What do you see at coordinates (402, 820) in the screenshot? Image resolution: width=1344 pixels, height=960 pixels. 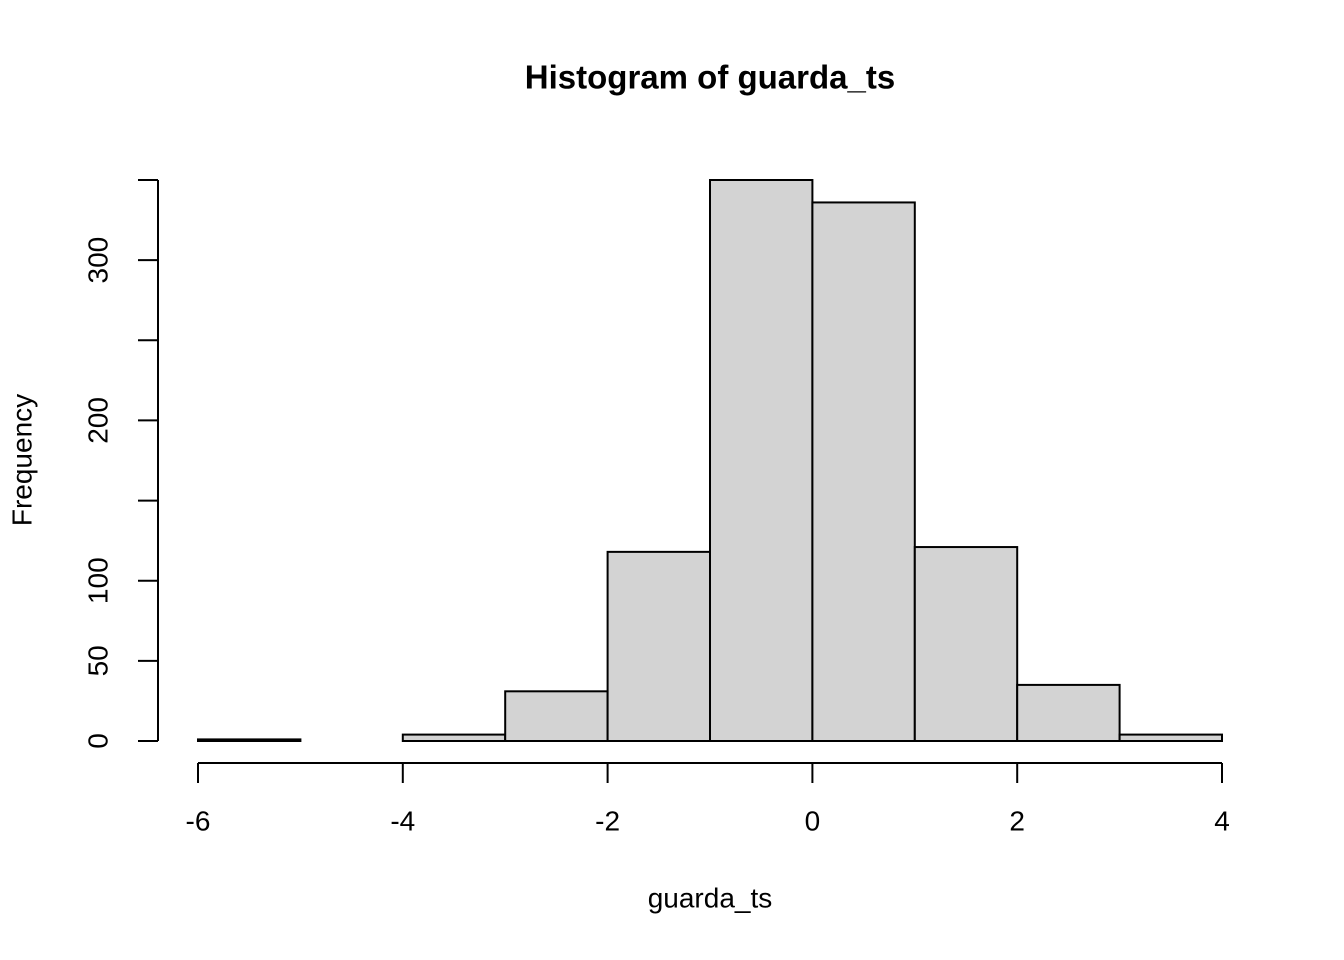 I see `x-tick-label: -4` at bounding box center [402, 820].